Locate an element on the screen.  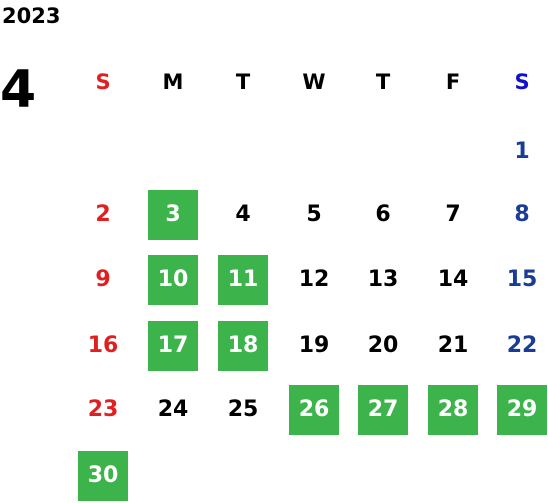
weekday-header: F is located at coordinates (453, 82).